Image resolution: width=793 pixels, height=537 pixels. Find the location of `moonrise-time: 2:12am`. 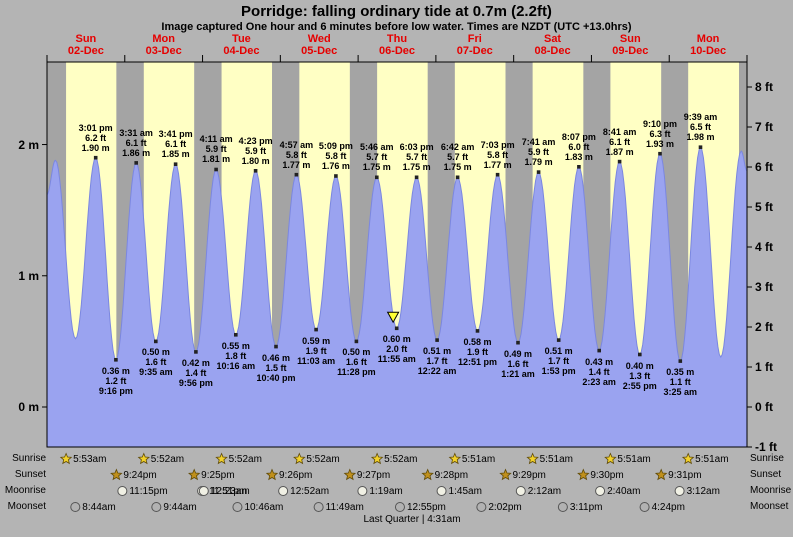

moonrise-time: 2:12am is located at coordinates (544, 491).